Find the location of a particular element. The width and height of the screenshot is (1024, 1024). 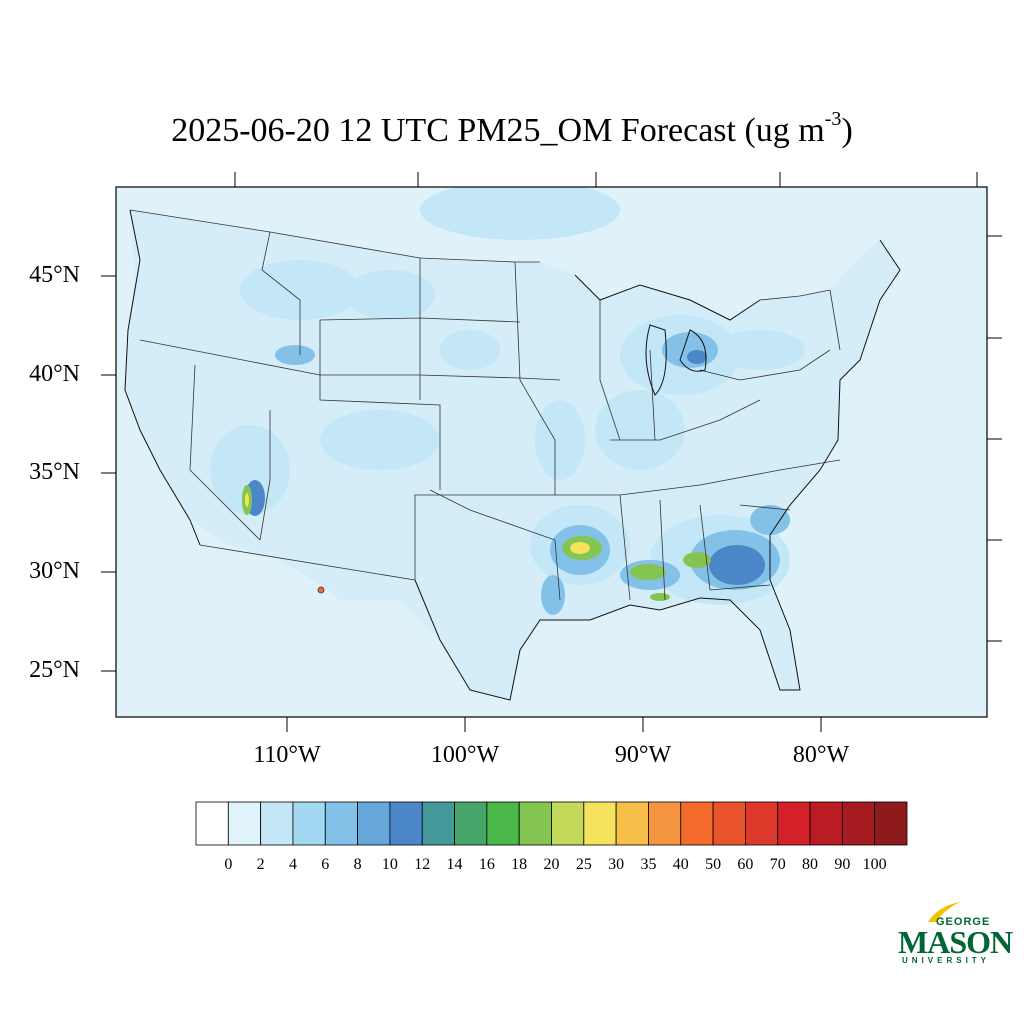

colorbar-tick-label: 90 is located at coordinates (842, 864).